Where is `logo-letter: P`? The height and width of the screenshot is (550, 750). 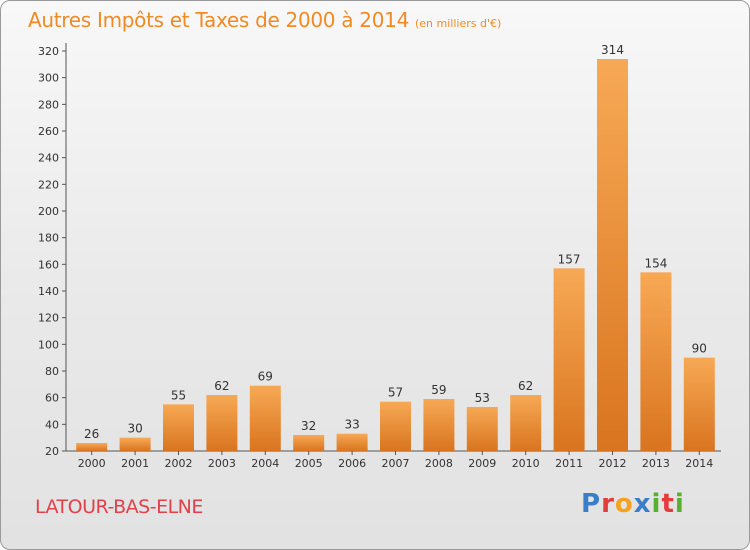 logo-letter: P is located at coordinates (591, 504).